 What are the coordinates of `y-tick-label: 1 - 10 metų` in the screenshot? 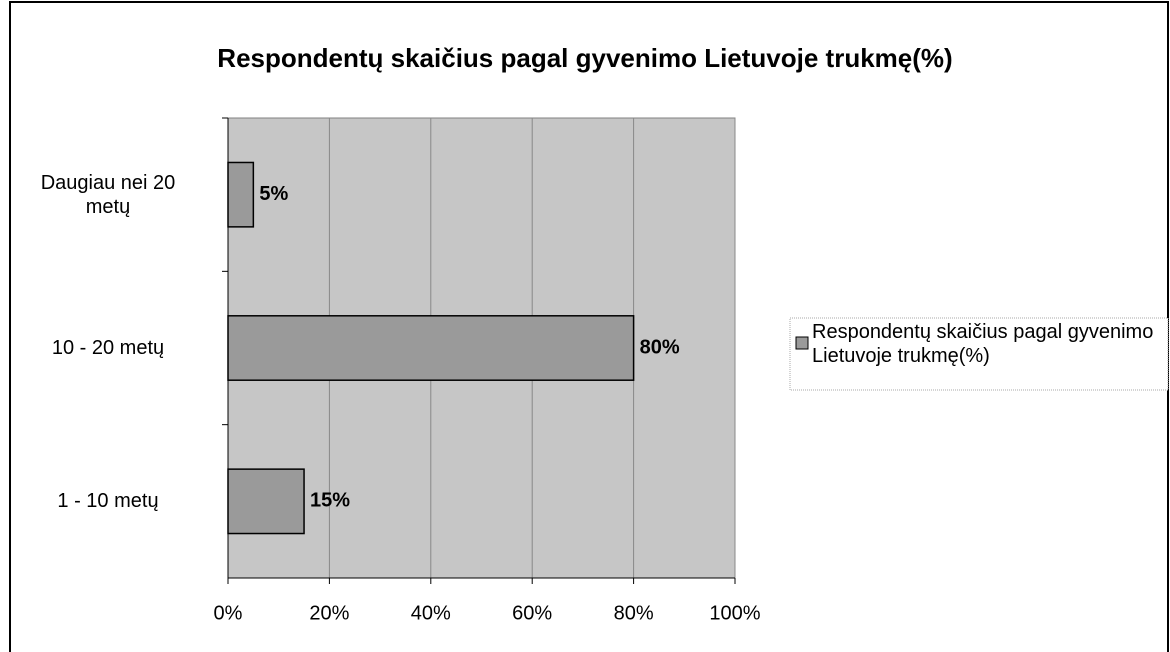 It's located at (108, 501).